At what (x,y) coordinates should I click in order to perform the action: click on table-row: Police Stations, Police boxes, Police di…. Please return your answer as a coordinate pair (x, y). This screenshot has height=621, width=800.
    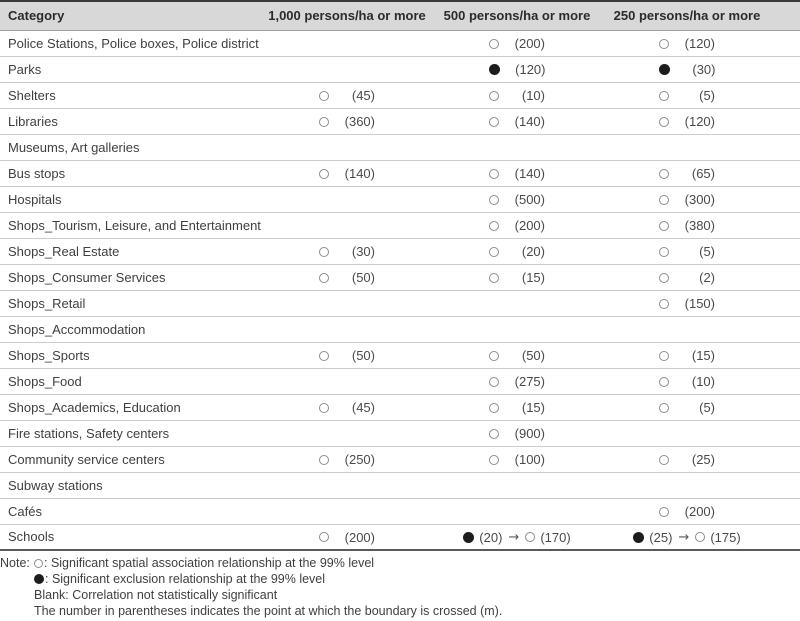
    Looking at the image, I should click on (400, 43).